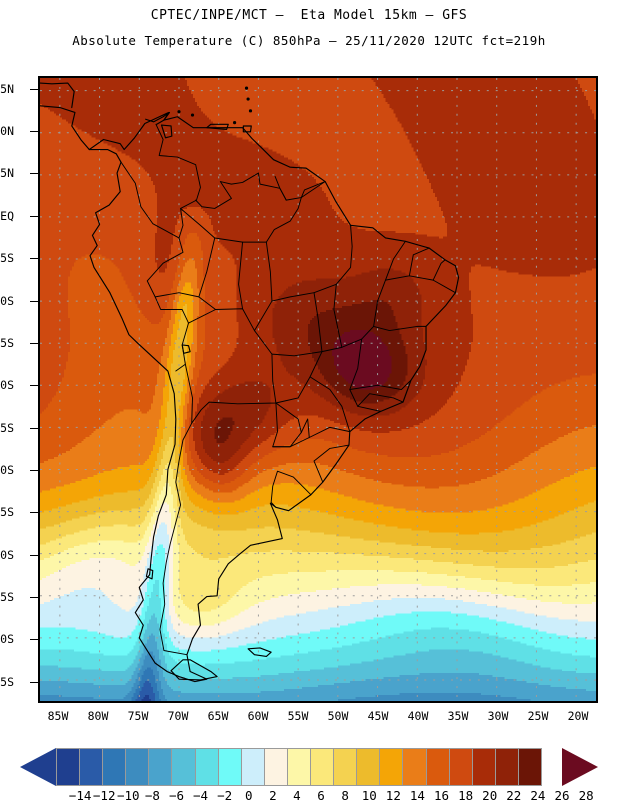 This screenshot has width=618, height=803. I want to click on longitude-label-35W: 35W, so click(458, 716).